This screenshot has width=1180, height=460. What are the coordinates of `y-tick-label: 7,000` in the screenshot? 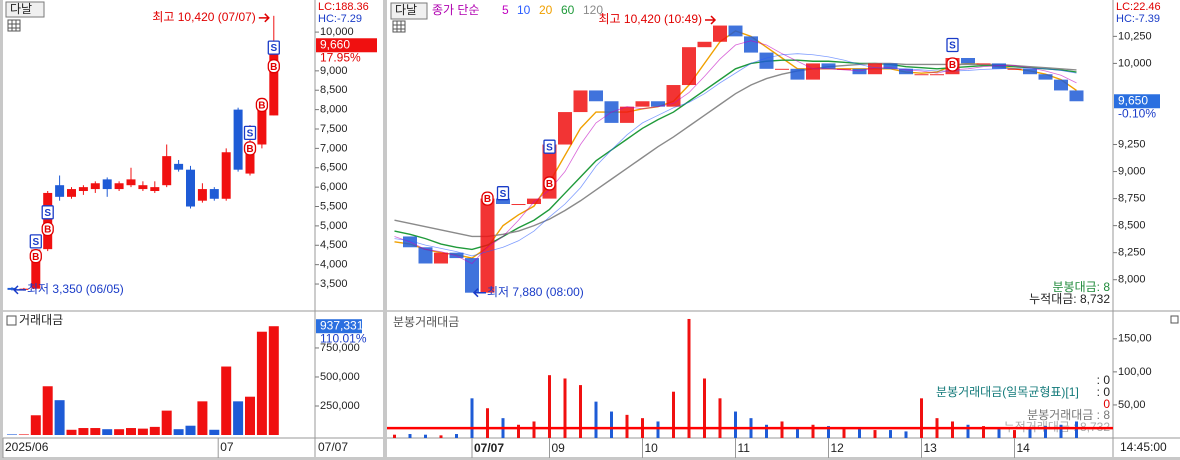 It's located at (334, 148).